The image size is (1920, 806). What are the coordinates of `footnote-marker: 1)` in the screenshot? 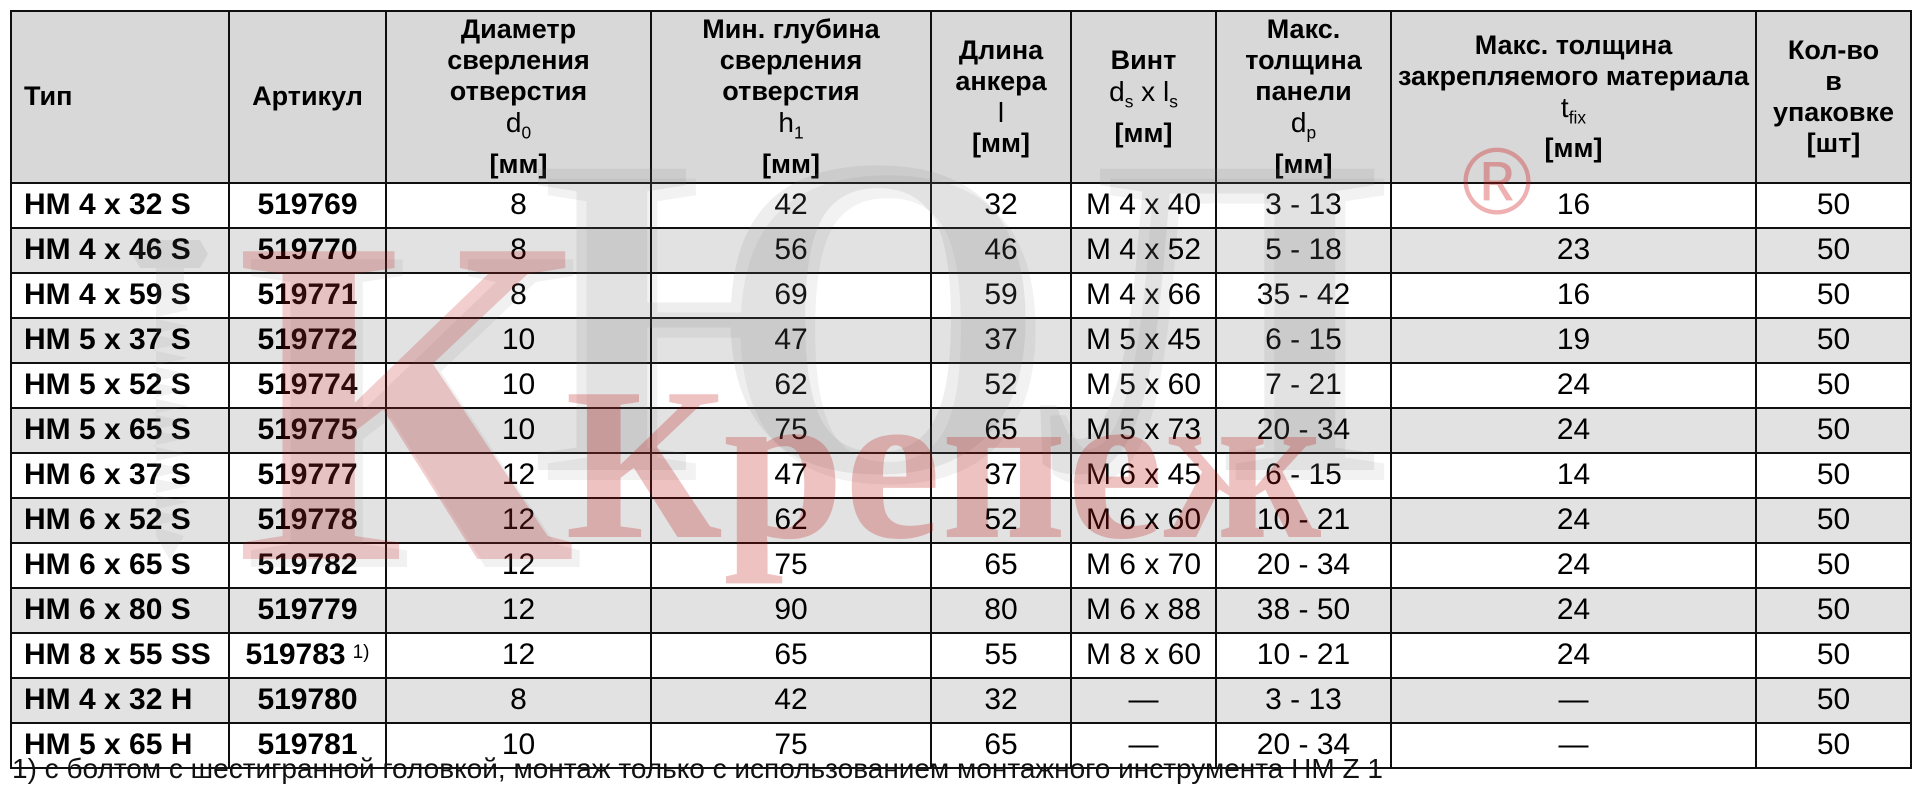 It's located at (361, 653).